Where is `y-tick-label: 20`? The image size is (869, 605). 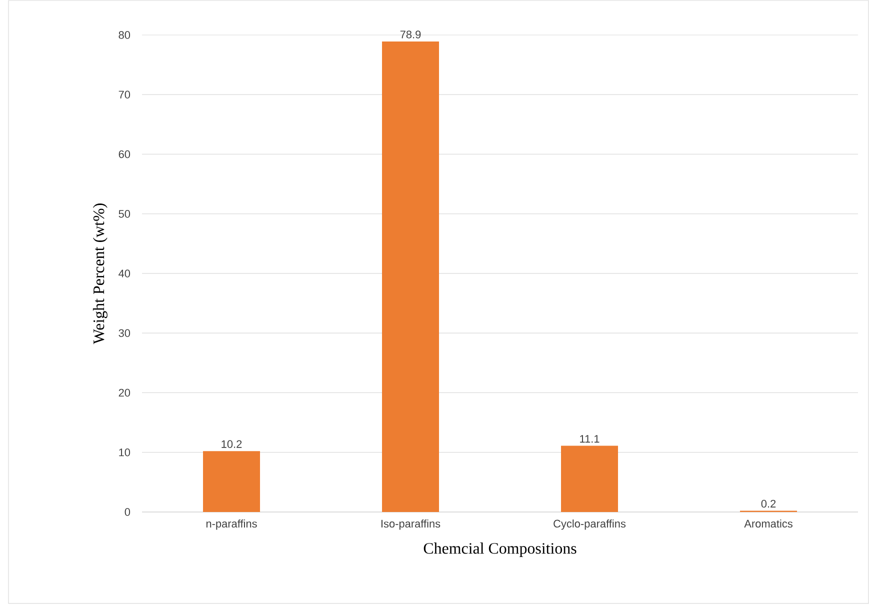
y-tick-label: 20 is located at coordinates (124, 392).